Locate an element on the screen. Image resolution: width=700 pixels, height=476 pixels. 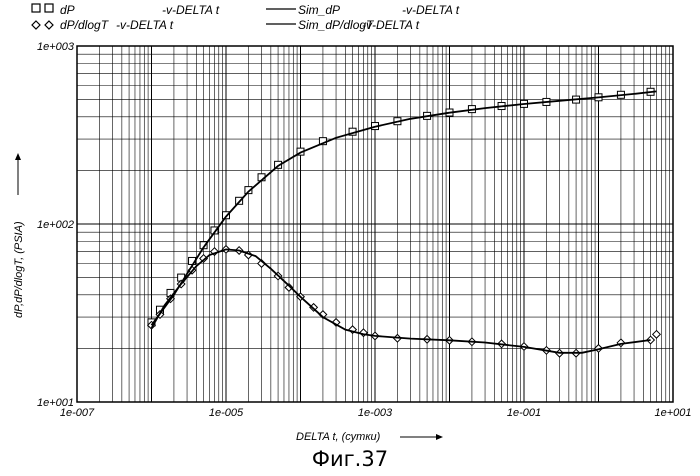
x-axis-title: DELTA t, (сутки) is located at coordinates (369, 437).